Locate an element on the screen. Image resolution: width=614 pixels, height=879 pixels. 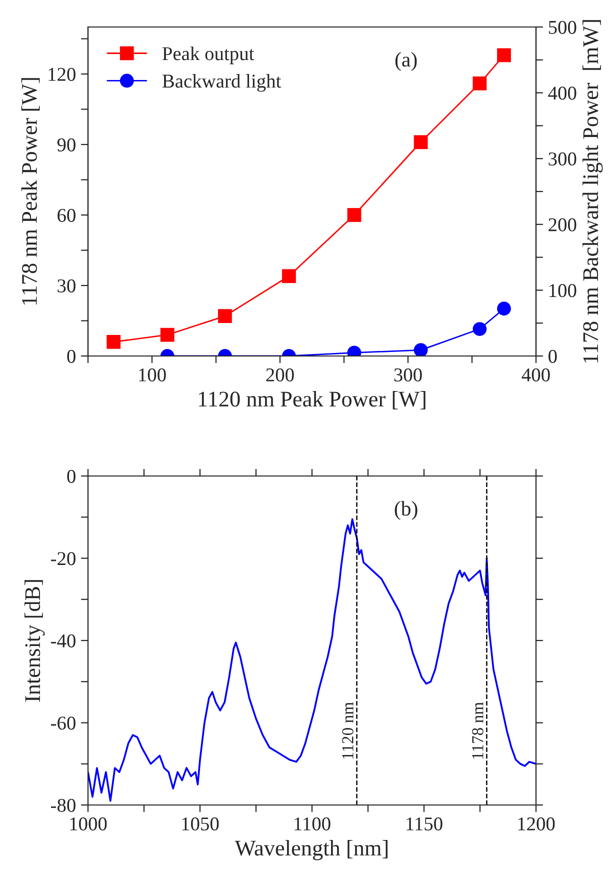
x-tick-label: 100 is located at coordinates (152, 375).